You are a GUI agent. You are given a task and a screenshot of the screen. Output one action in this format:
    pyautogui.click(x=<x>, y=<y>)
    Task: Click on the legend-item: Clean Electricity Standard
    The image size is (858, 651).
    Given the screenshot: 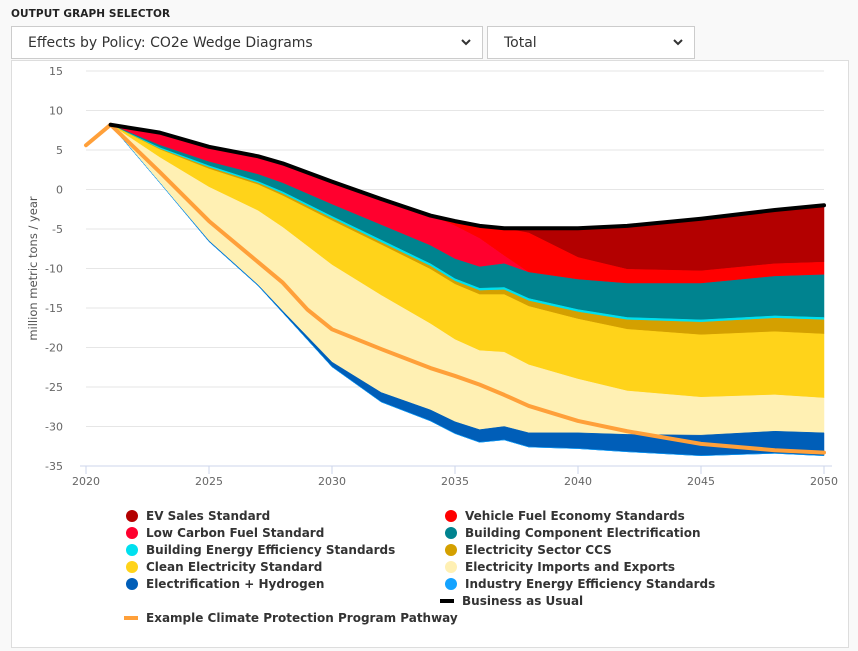 What is the action you would take?
    pyautogui.click(x=224, y=567)
    